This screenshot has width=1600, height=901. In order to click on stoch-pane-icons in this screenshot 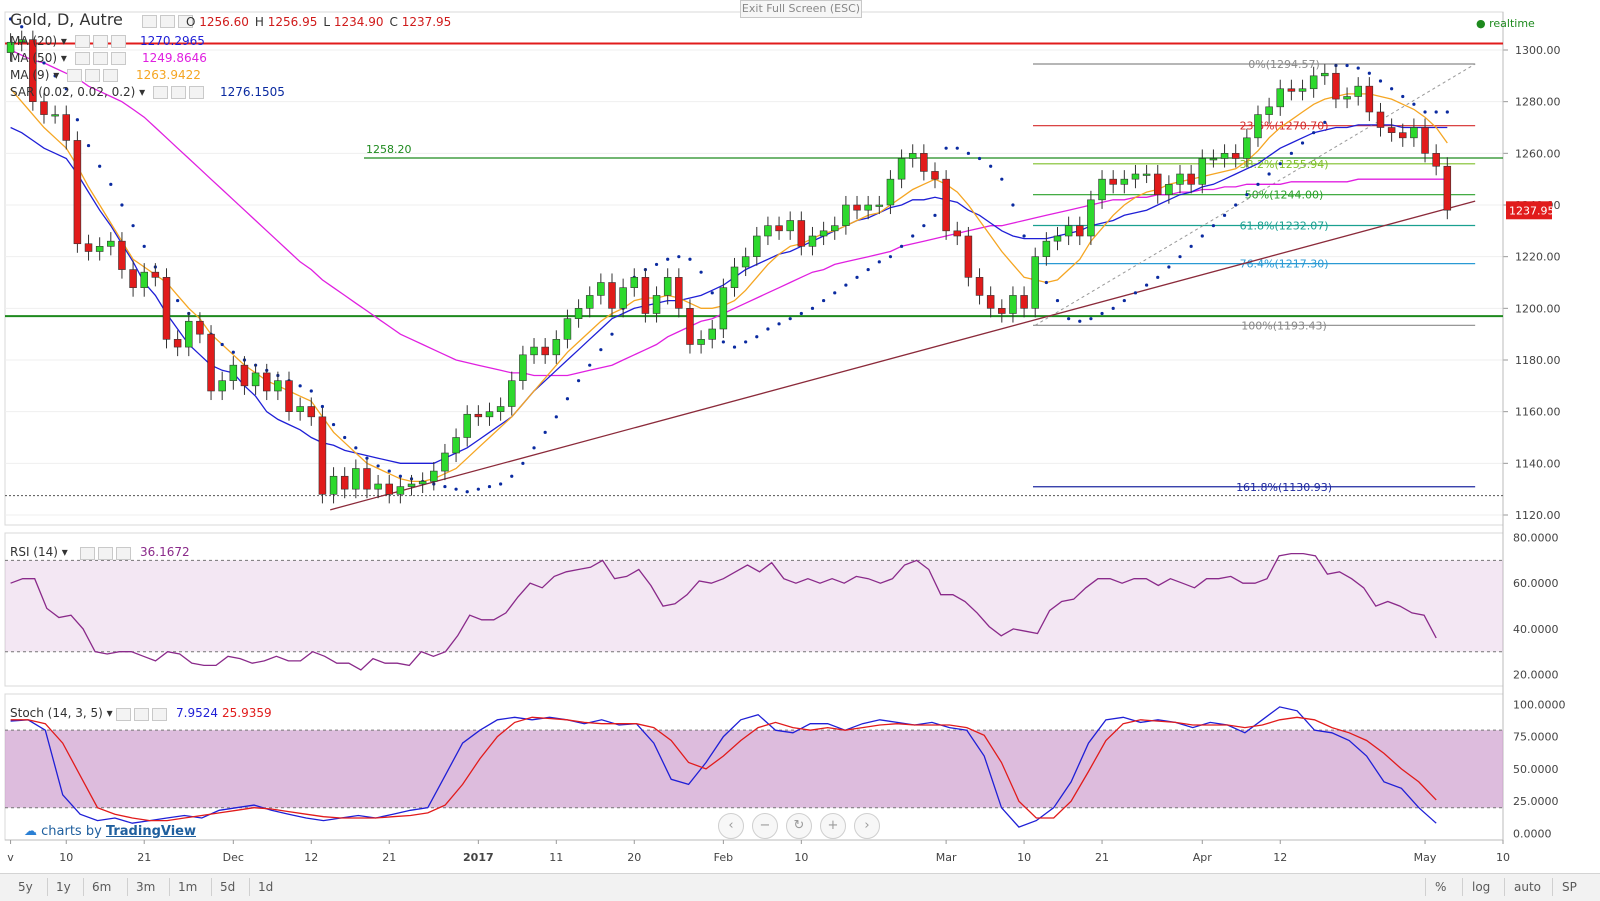, I will do `click(143, 714)`.